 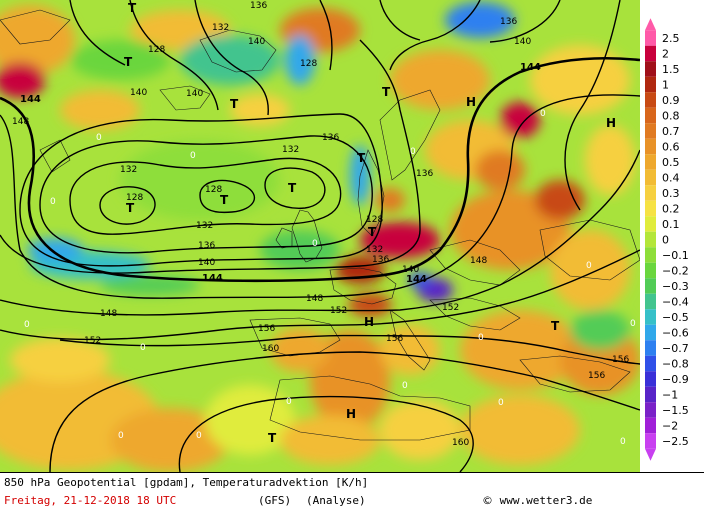 What do you see at coordinates (487, 500) in the screenshot?
I see `copyright-icon: ©` at bounding box center [487, 500].